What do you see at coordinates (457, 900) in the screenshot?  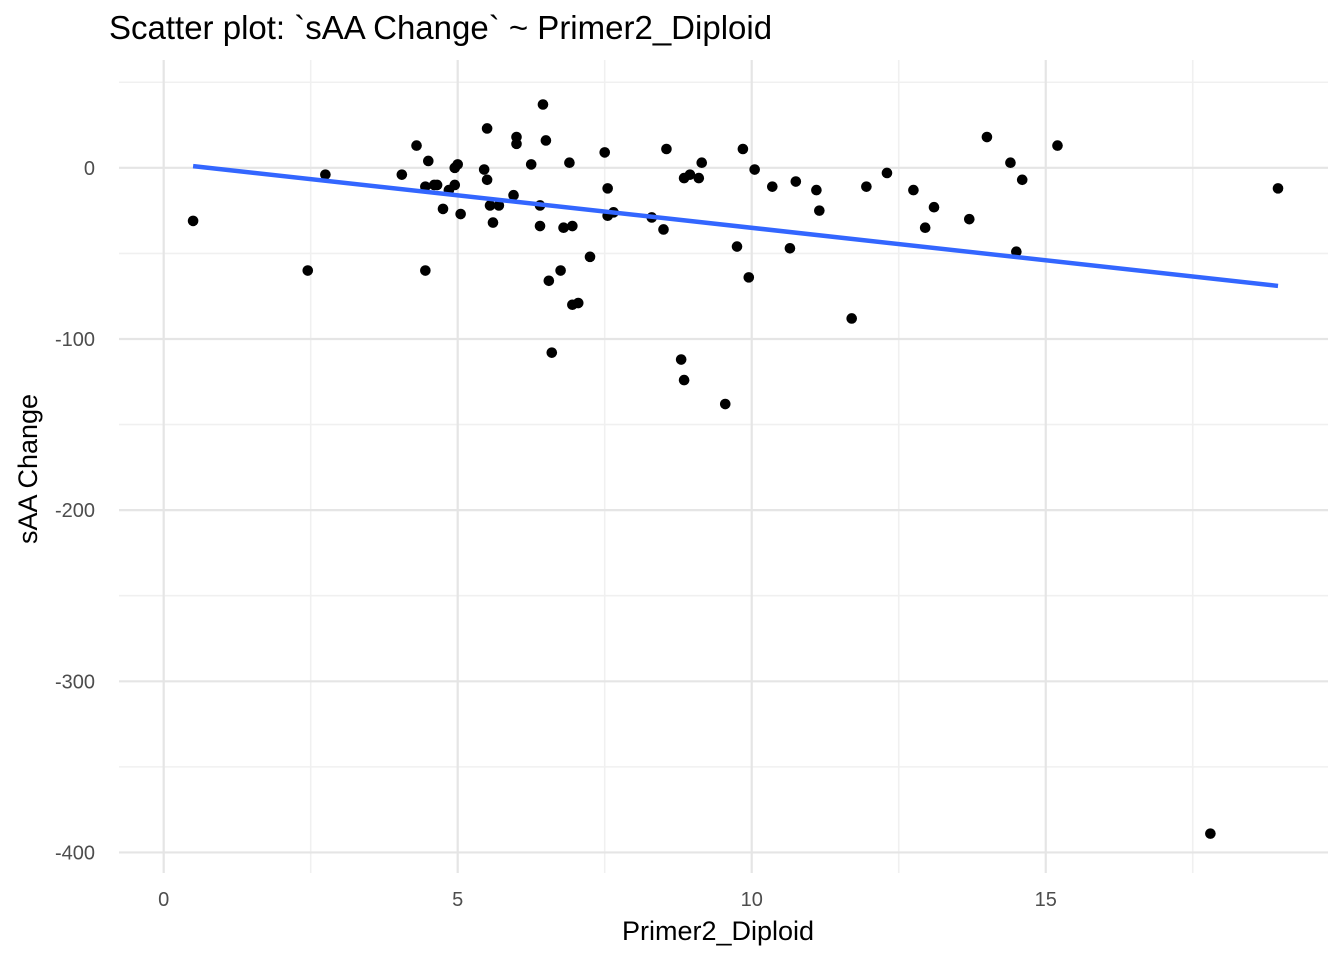 I see `x-tick-label: 5` at bounding box center [457, 900].